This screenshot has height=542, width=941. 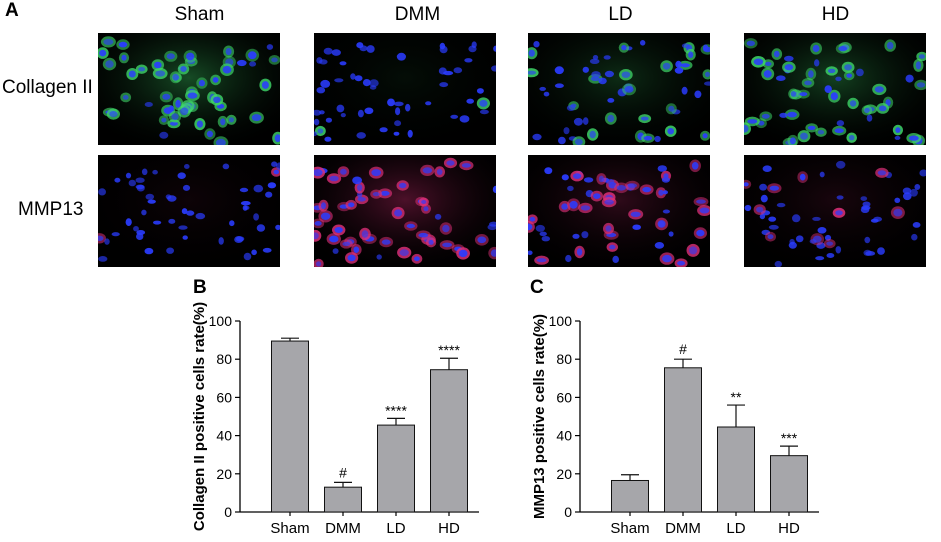 What do you see at coordinates (736, 397) in the screenshot?
I see `chart-c-significance-ld: **` at bounding box center [736, 397].